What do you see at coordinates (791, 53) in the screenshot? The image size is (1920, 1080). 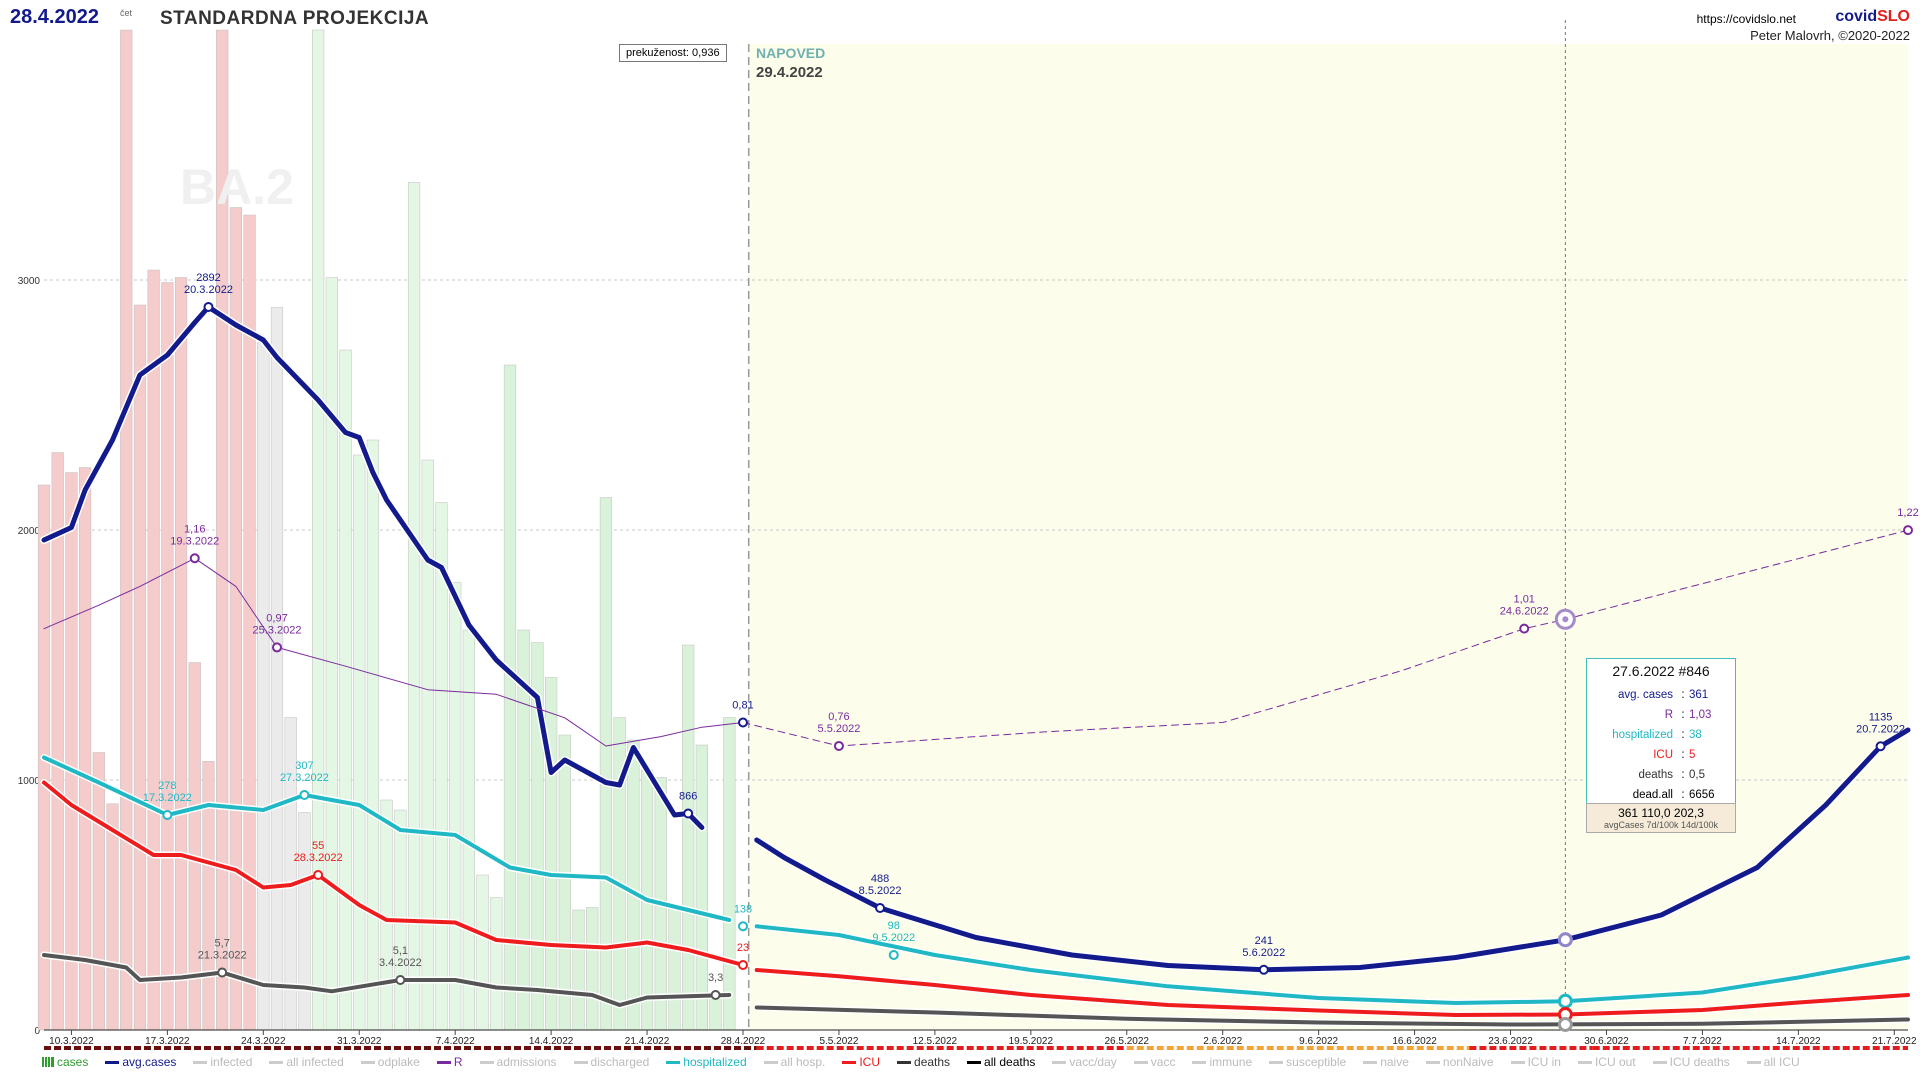 I see `forecast-label: NAPOVED` at bounding box center [791, 53].